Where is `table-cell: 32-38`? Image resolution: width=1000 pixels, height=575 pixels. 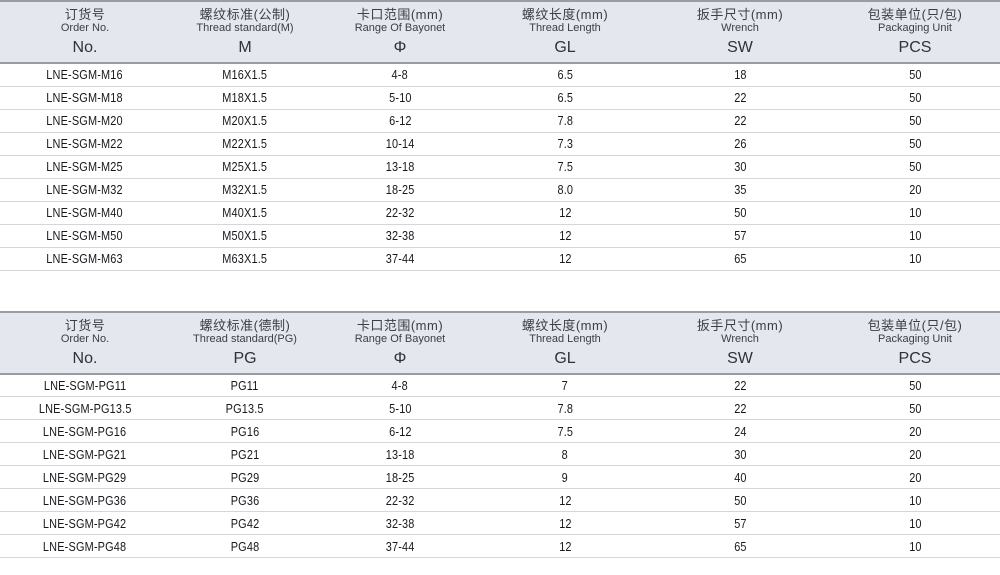 table-cell: 32-38 is located at coordinates (400, 523).